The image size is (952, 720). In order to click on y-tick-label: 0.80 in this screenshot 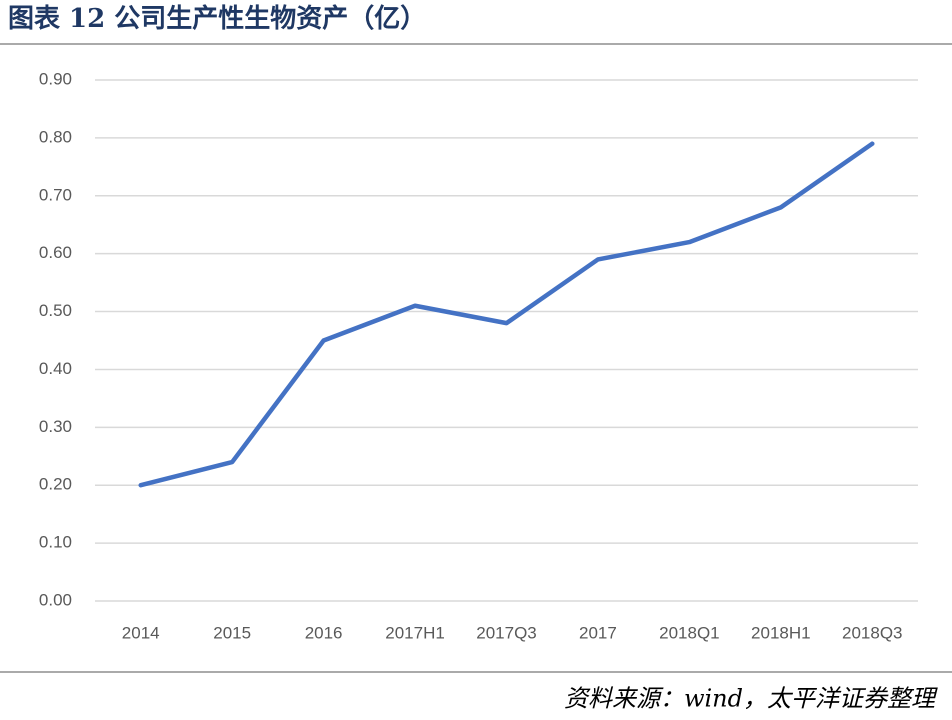, I will do `click(55, 136)`.